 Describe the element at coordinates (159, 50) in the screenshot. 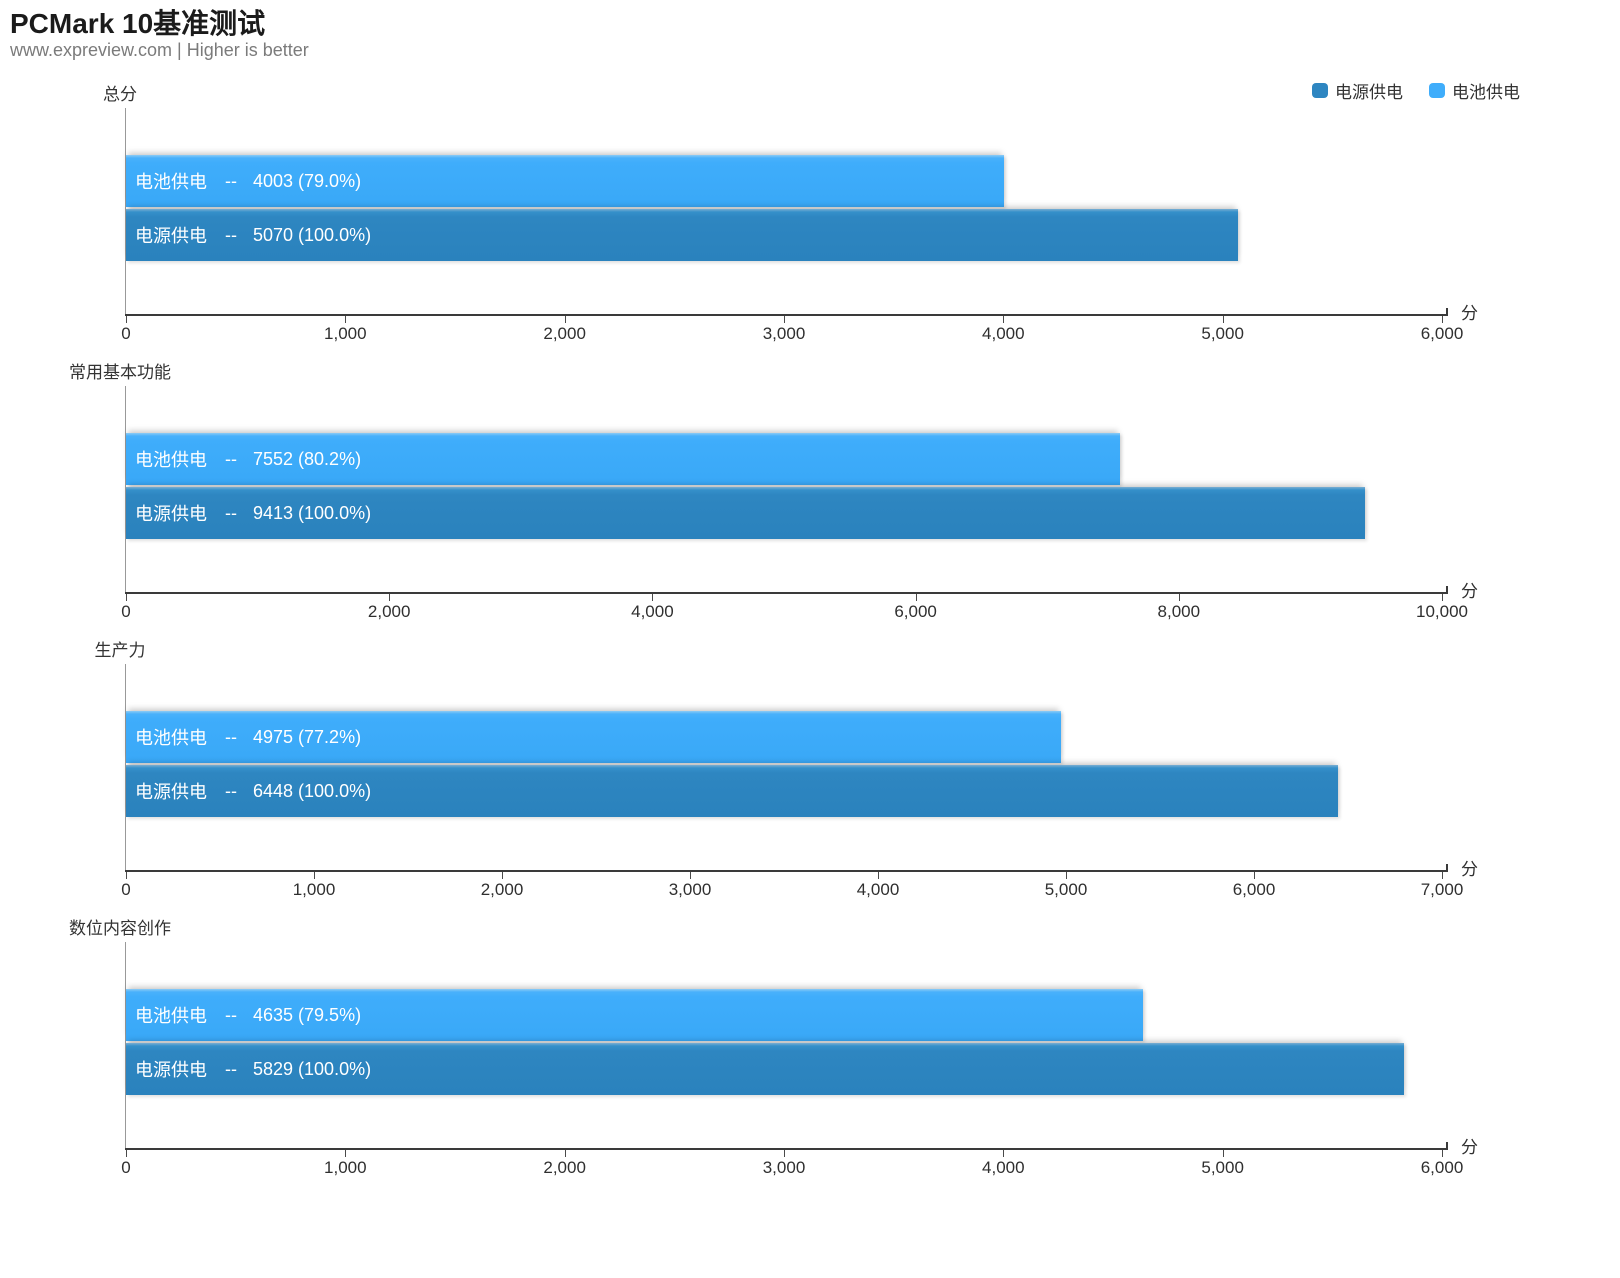

I see `page-subtitle: www.expreview.com | Higher is better` at that location.